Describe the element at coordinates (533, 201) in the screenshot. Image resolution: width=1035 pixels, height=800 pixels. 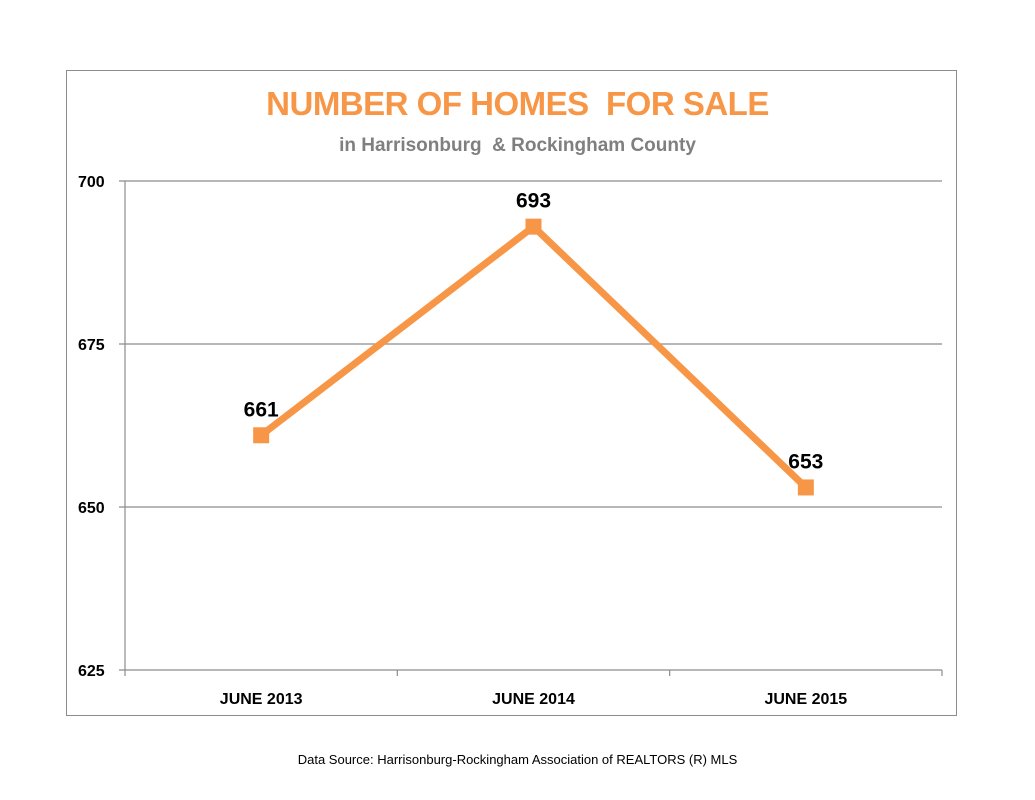
I see `data-label-1: 693` at that location.